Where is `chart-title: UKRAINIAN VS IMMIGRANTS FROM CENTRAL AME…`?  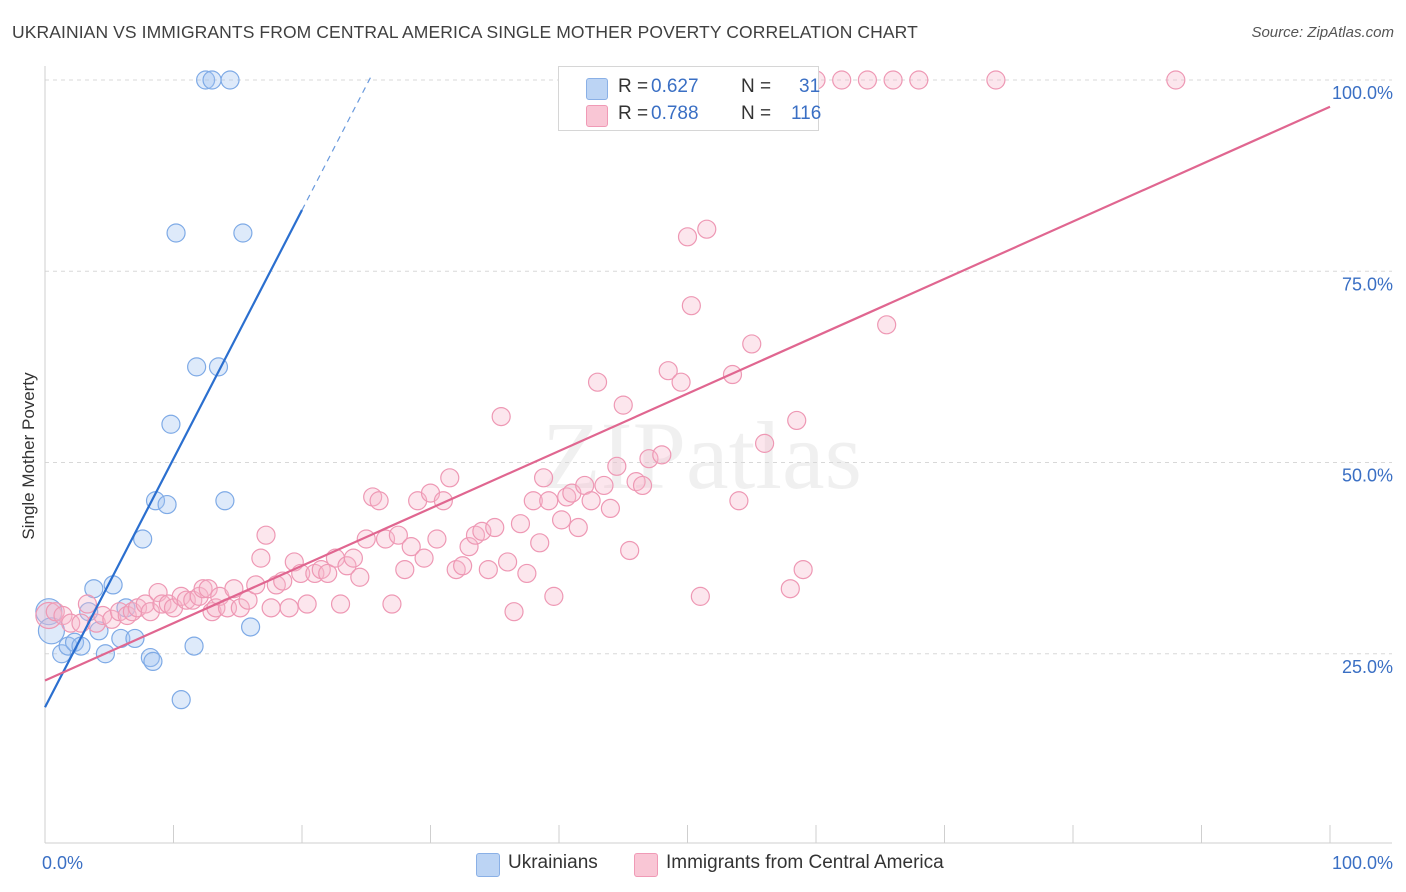
chart-title: UKRAINIAN VS IMMIGRANTS FROM CENTRAL AME… is located at coordinates (465, 32).